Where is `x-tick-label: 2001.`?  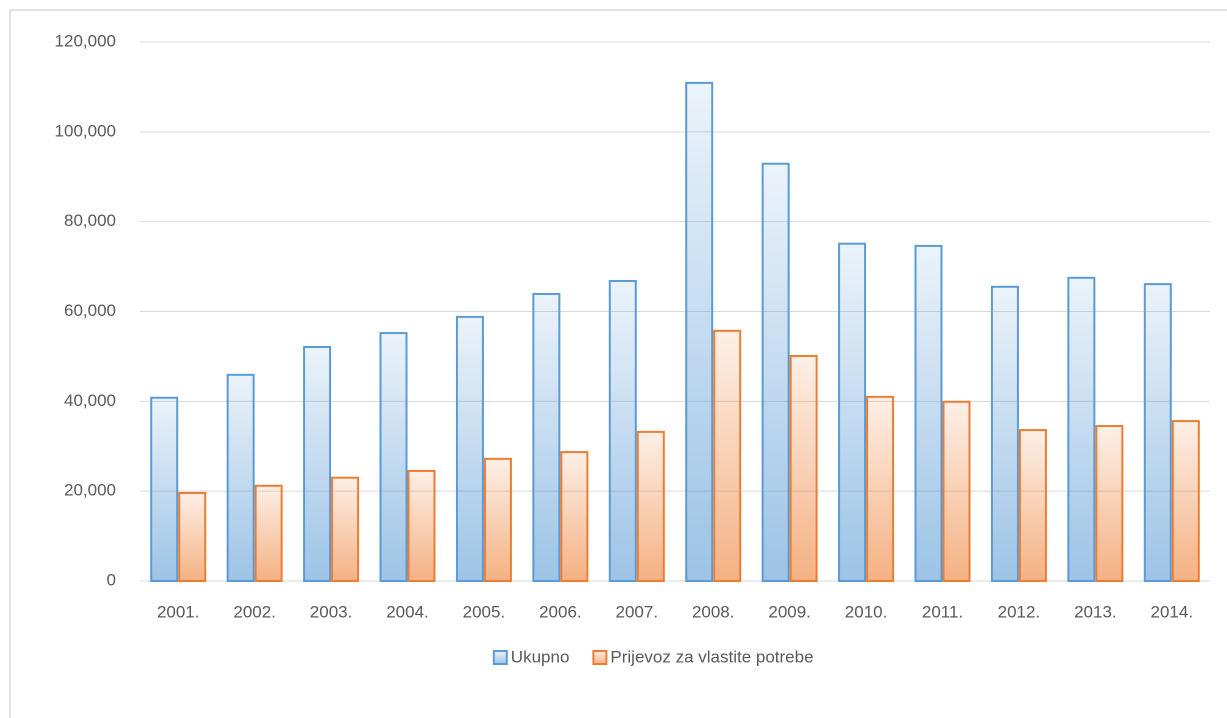
x-tick-label: 2001. is located at coordinates (178, 611).